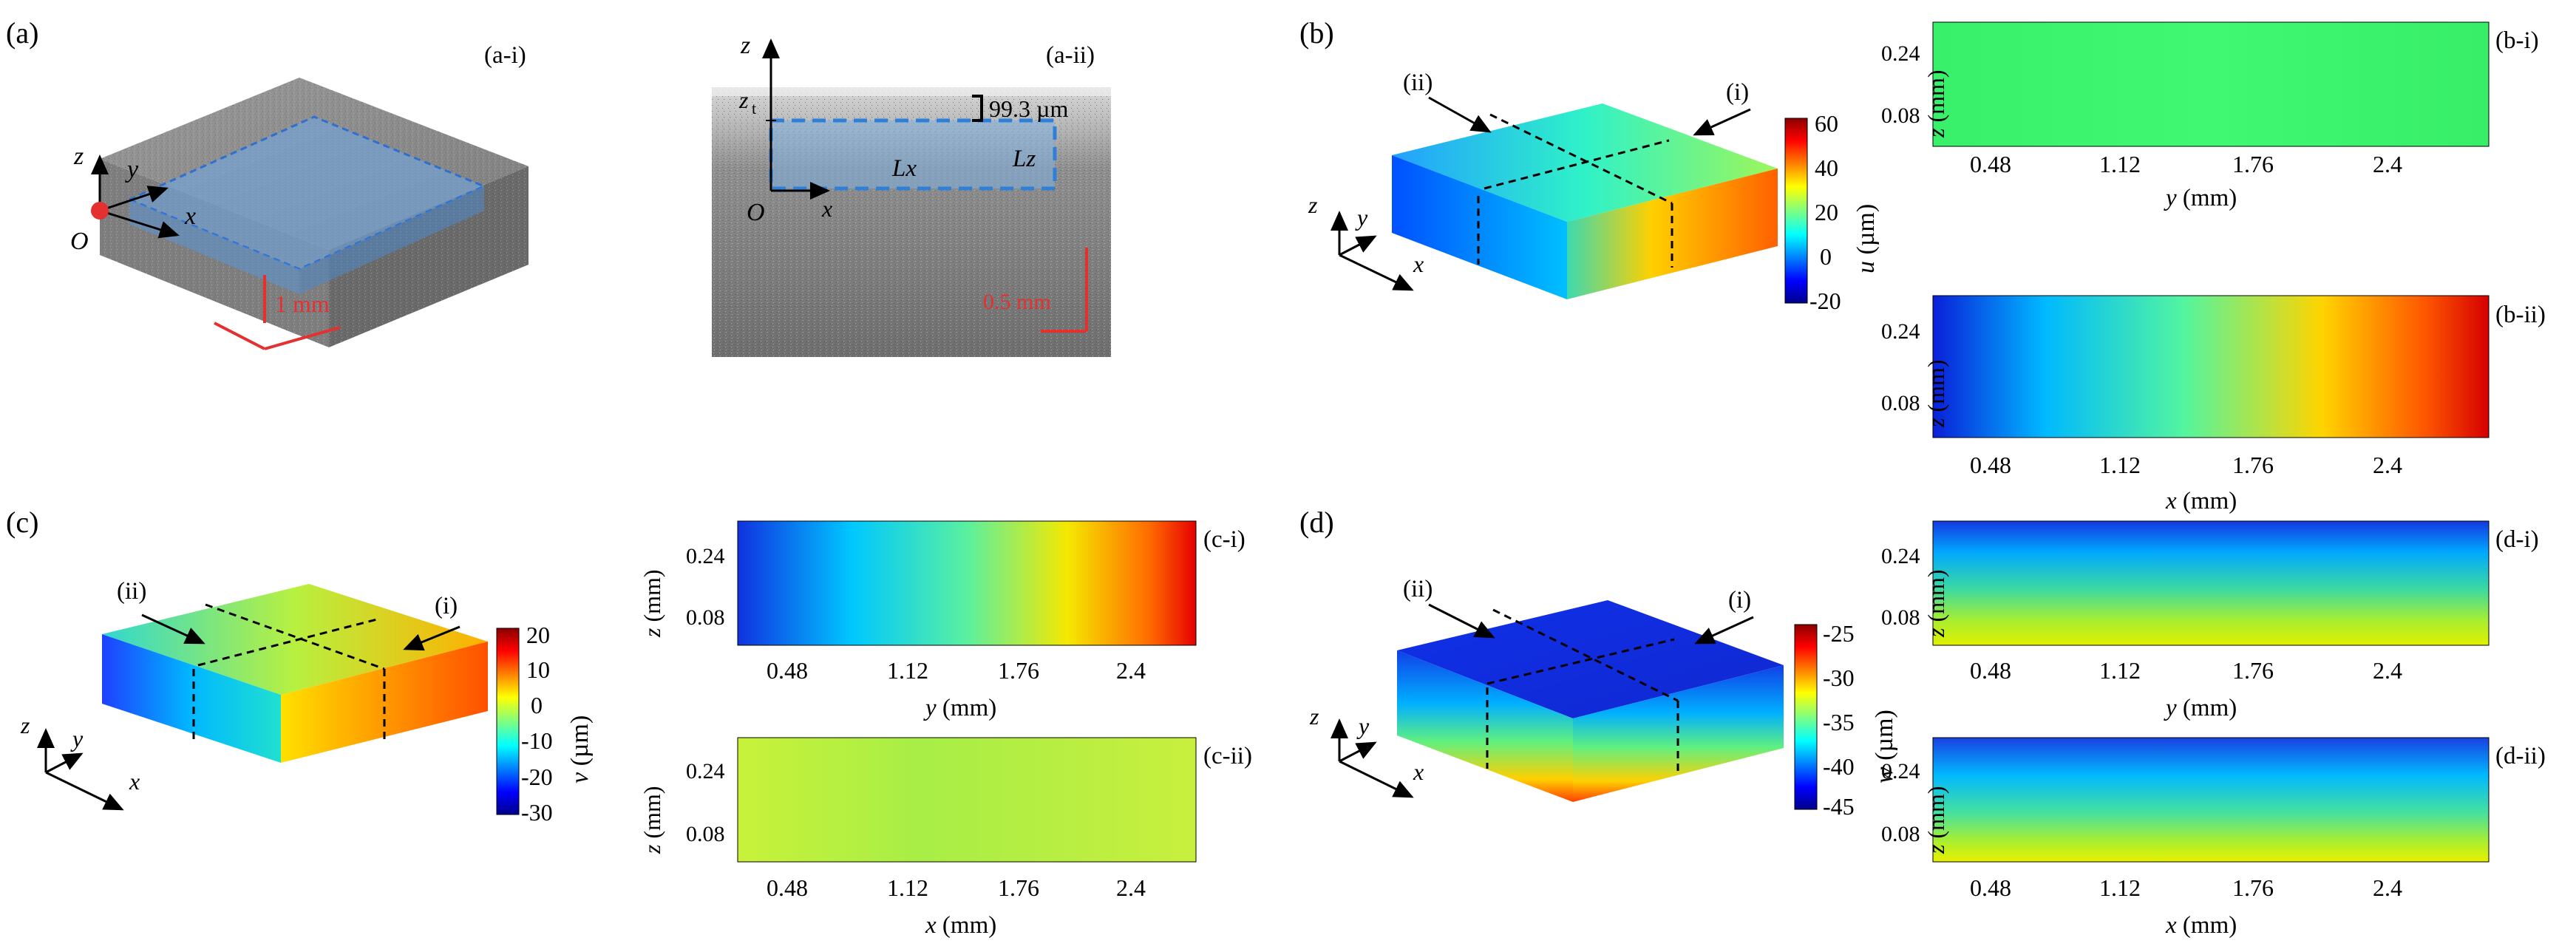 This screenshot has width=2576, height=952. What do you see at coordinates (2200, 708) in the screenshot?
I see `d-i-hlabel: y (mm)` at bounding box center [2200, 708].